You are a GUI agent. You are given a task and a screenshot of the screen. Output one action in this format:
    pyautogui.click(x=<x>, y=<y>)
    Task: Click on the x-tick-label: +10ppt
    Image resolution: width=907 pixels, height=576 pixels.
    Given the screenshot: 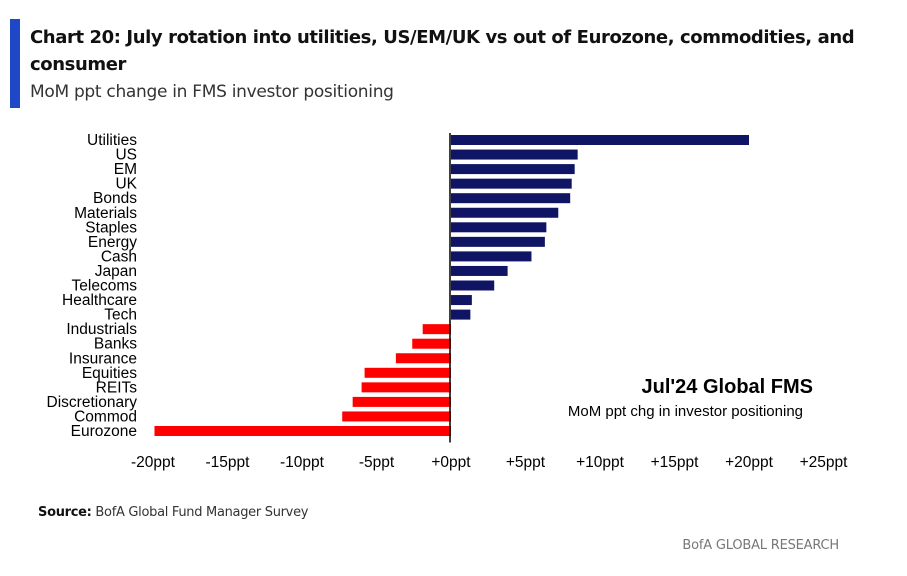 What is the action you would take?
    pyautogui.click(x=600, y=462)
    